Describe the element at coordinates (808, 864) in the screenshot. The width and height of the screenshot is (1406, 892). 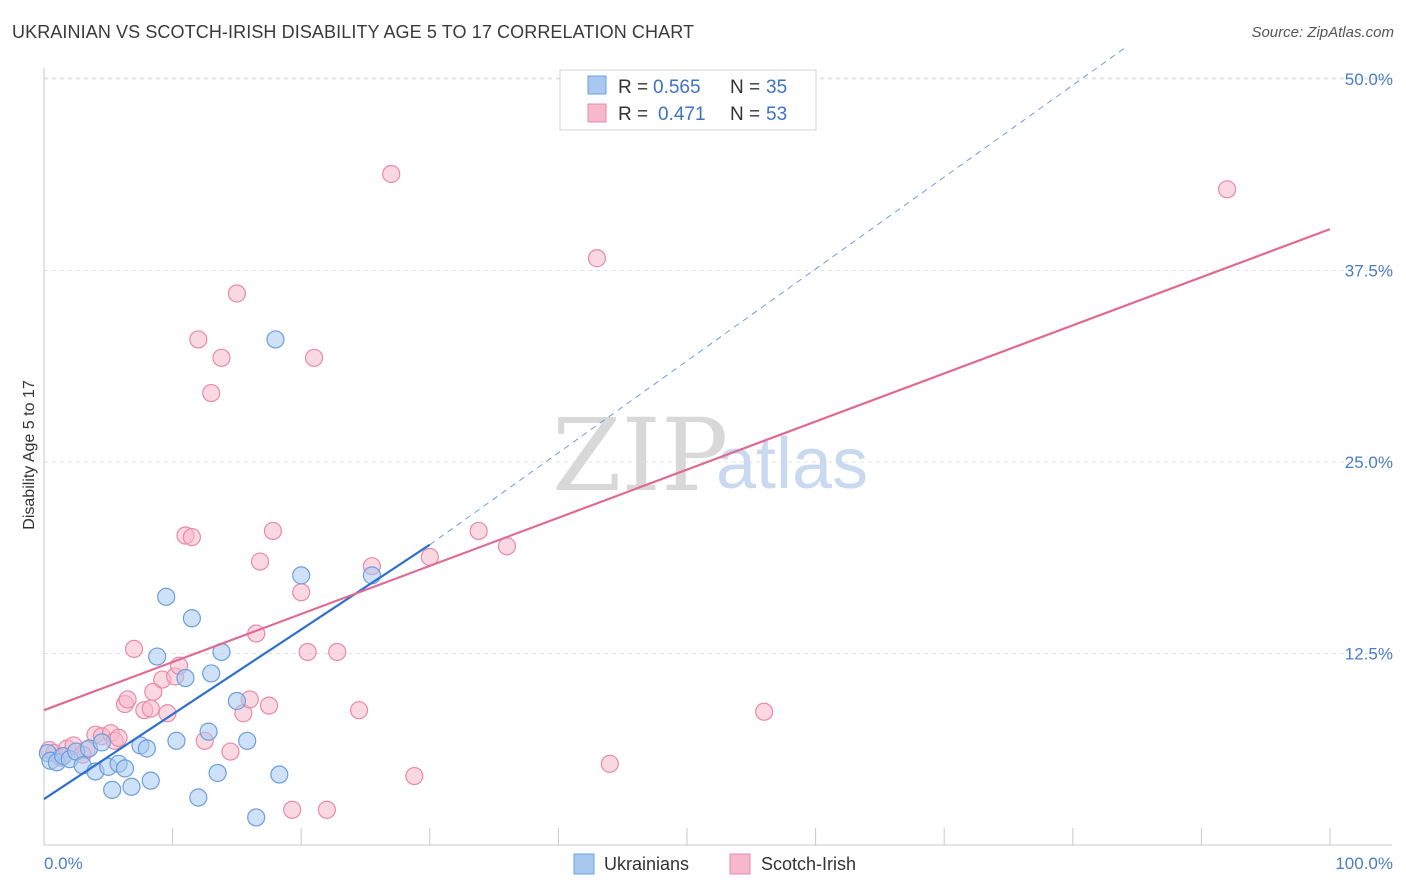
I see `bottom-legend-scotch-irish: Scotch-Irish` at that location.